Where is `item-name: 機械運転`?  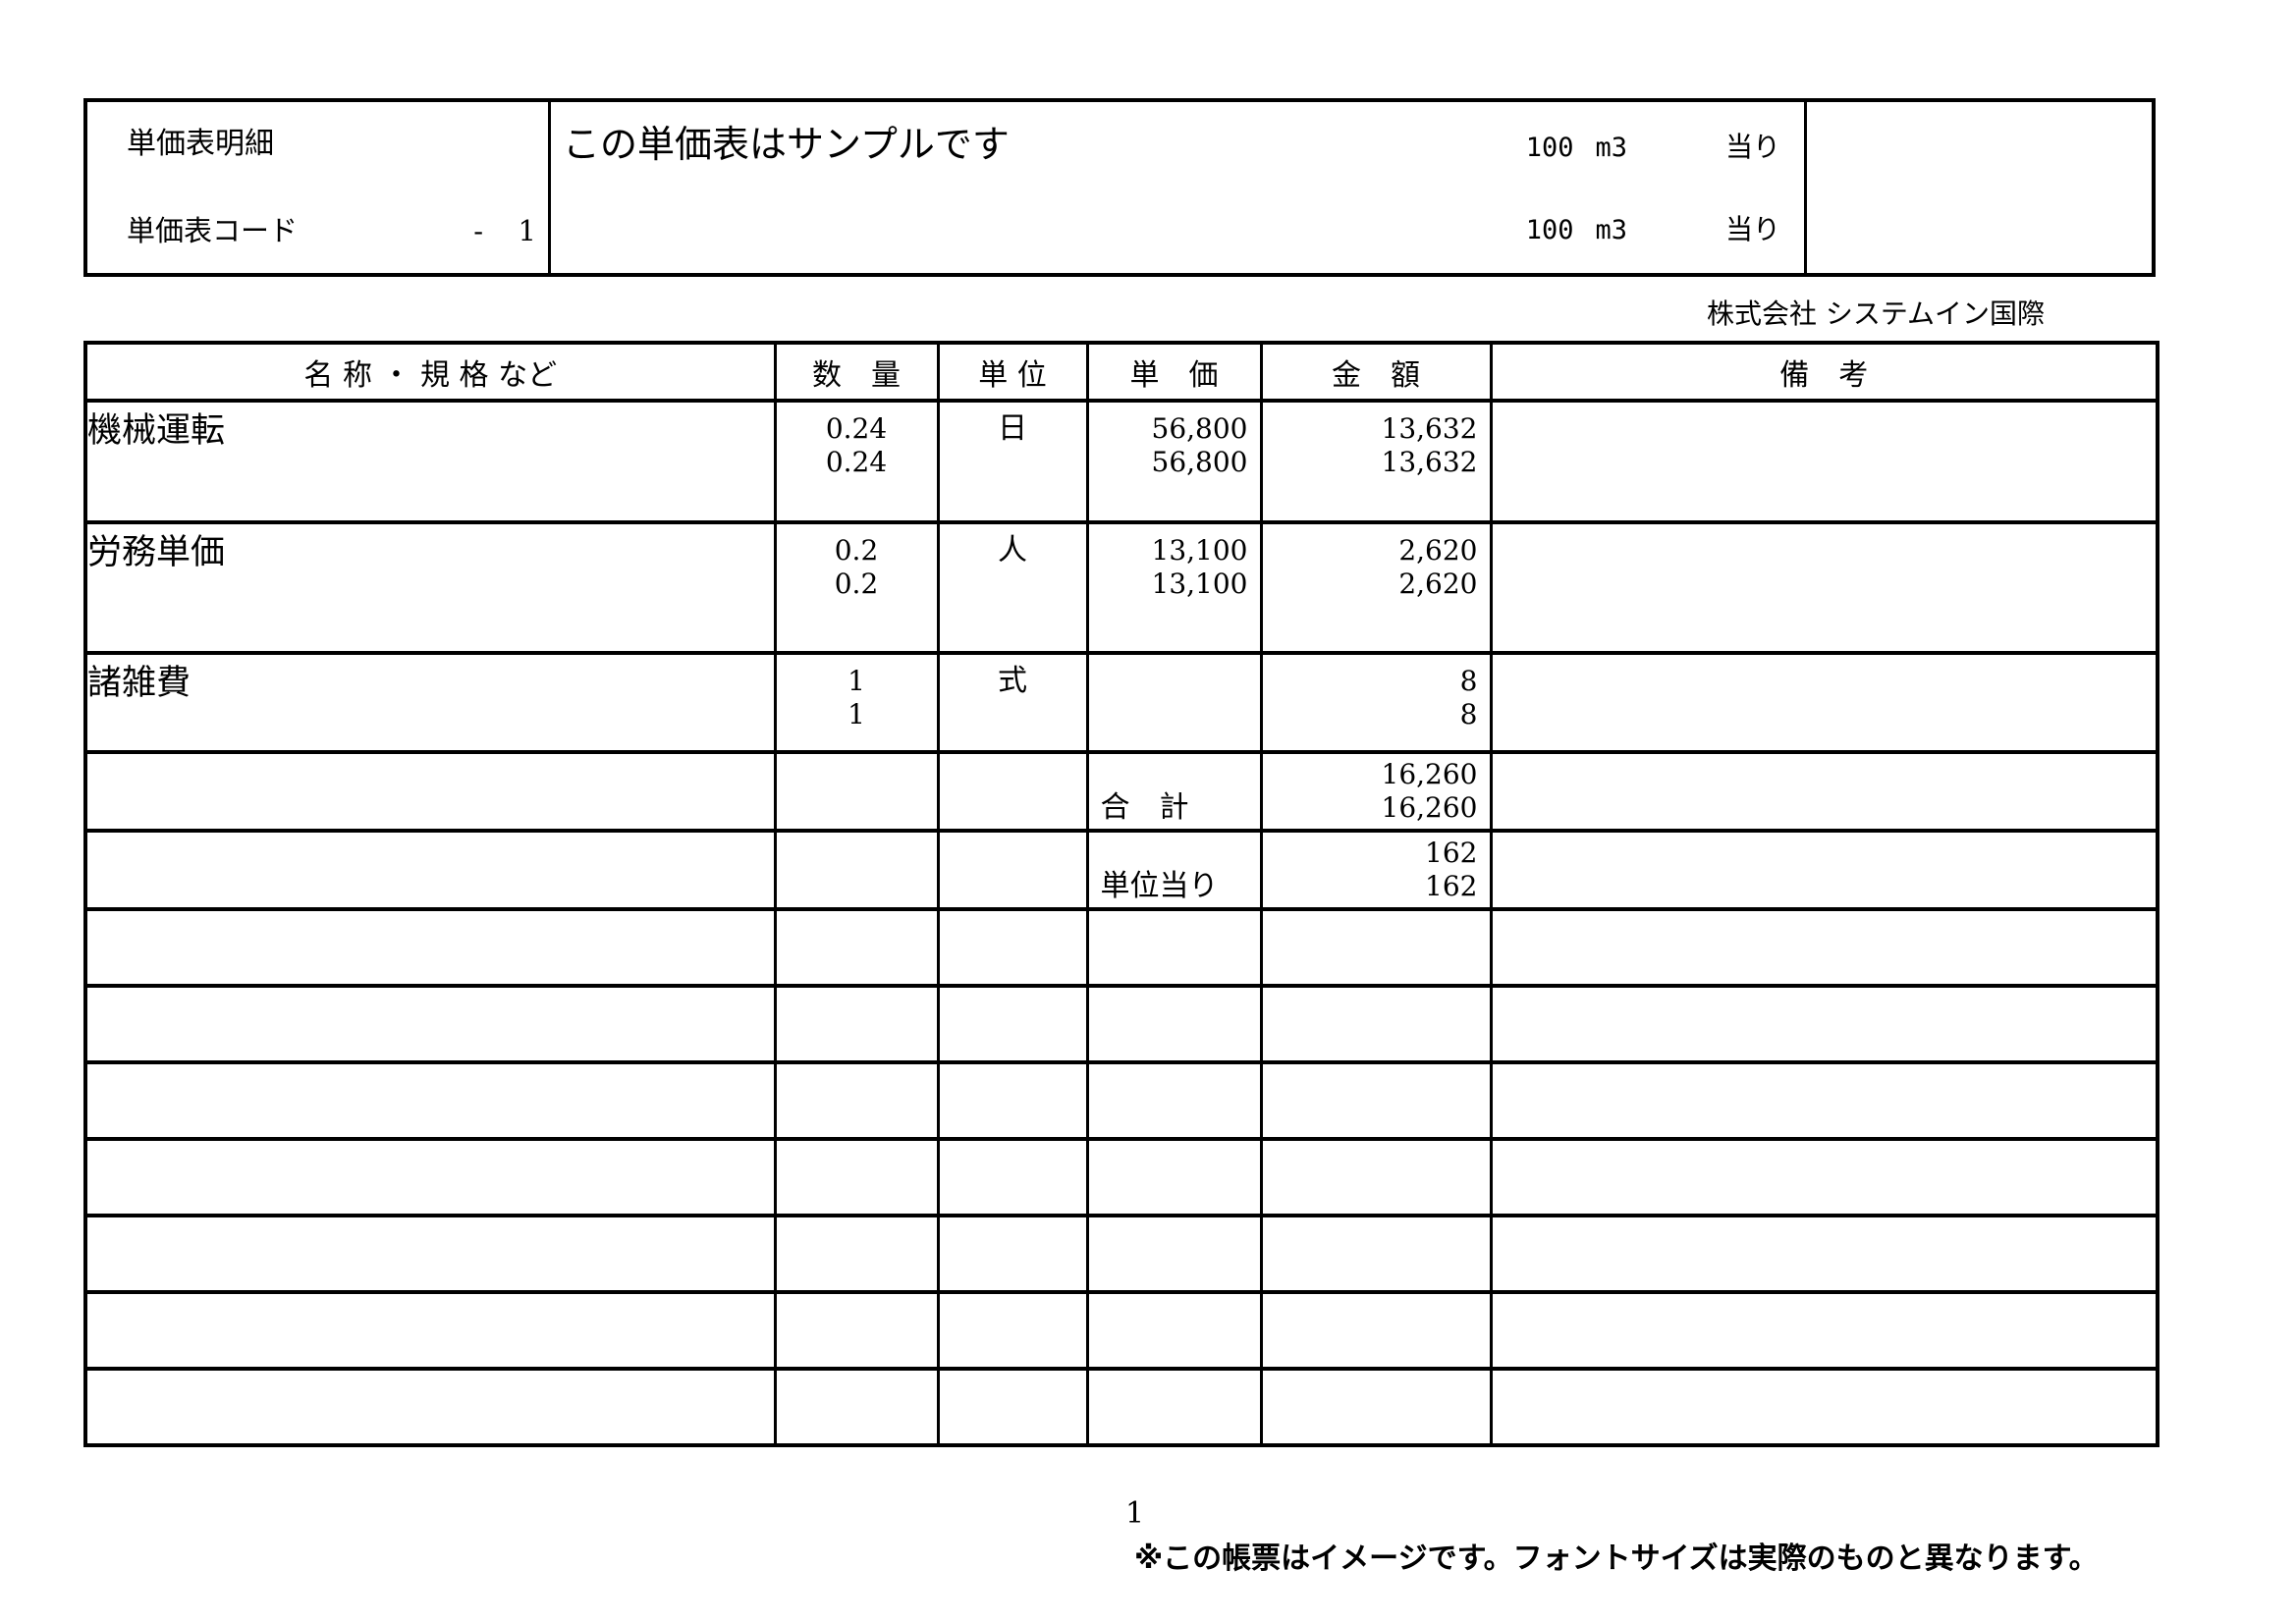
item-name: 機械運転 is located at coordinates (430, 461).